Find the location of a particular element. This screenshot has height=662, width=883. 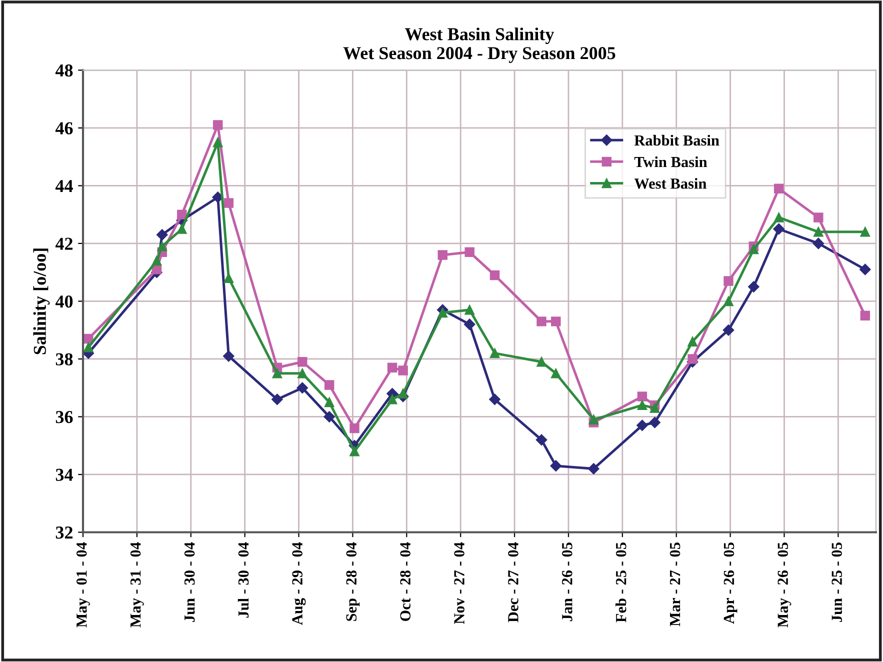

x-tick-label: Aug - 29 - 04 is located at coordinates (299, 583).